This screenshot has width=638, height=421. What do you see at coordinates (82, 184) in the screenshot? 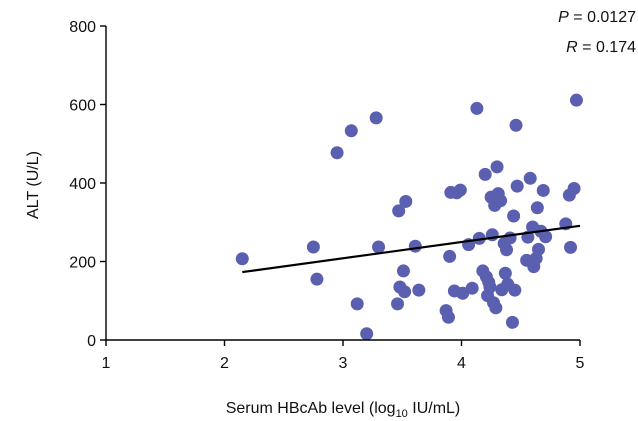
I see `y-tick-label: 400` at bounding box center [82, 184].